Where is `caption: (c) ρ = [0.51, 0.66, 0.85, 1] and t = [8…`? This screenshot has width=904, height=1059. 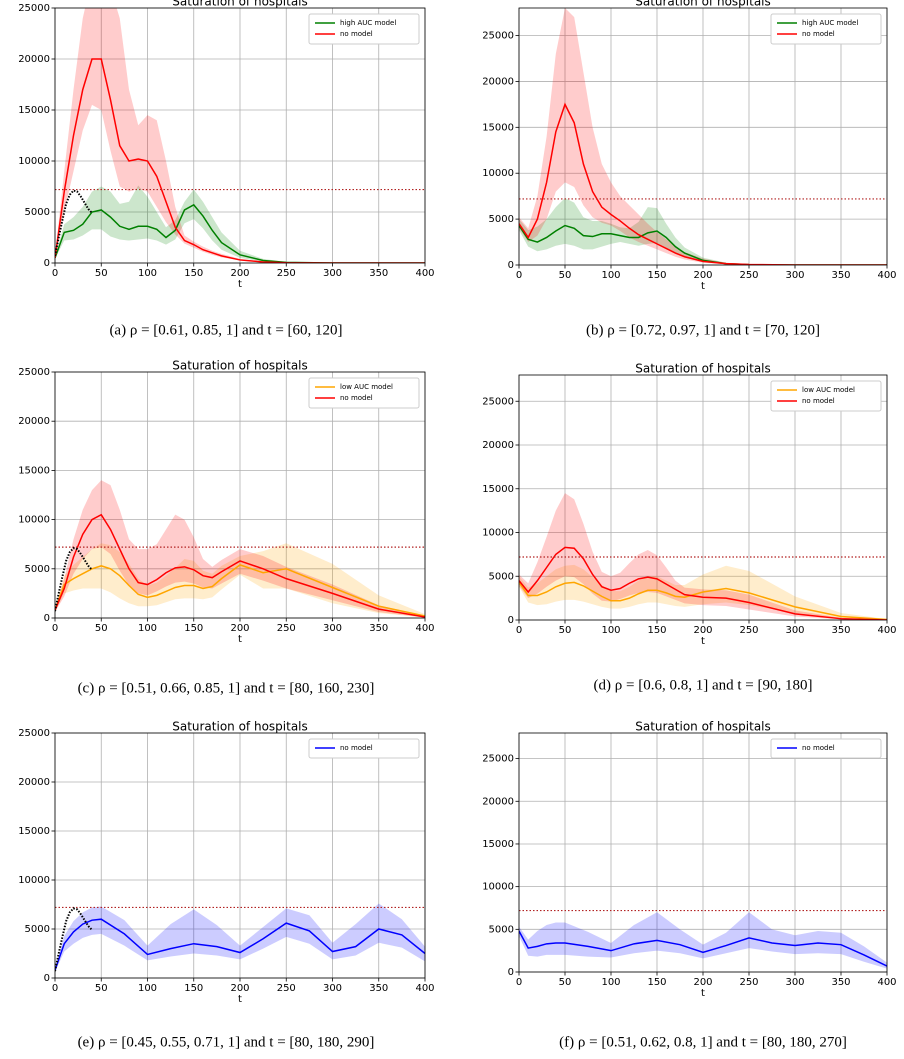
caption: (c) ρ = [0.51, 0.66, 0.85, 1] and t = [8… is located at coordinates (226, 688).